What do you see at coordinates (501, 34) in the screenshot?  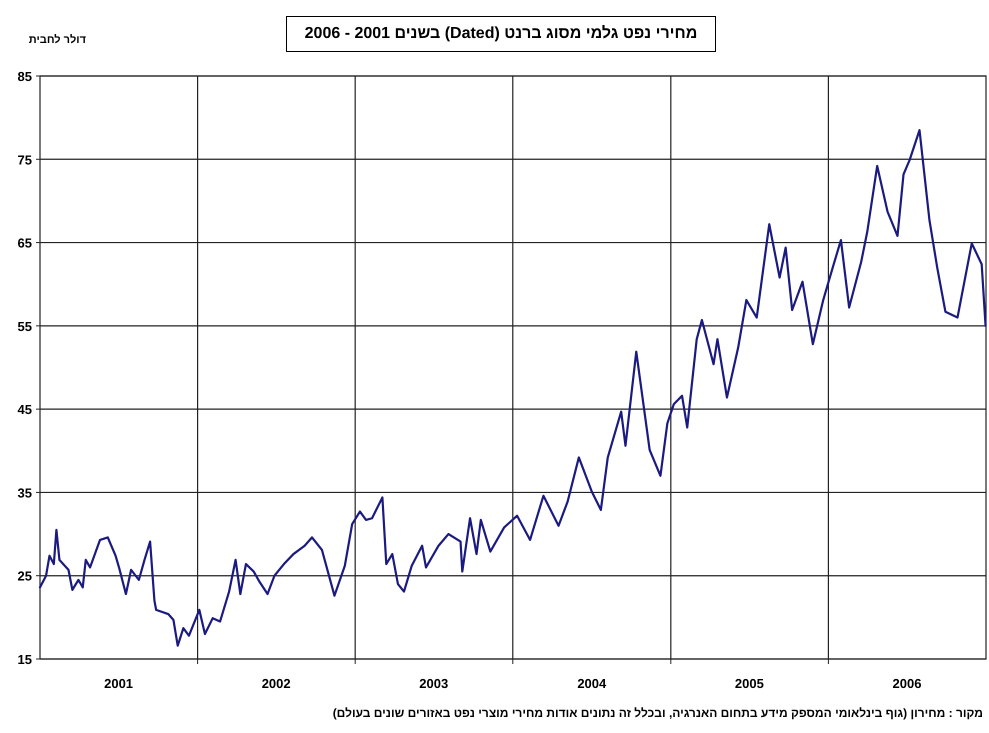 I see `chart-title: מחירי נפט גלמי מסוג ברנט (Dated) בשנים 2001 - 2006` at bounding box center [501, 34].